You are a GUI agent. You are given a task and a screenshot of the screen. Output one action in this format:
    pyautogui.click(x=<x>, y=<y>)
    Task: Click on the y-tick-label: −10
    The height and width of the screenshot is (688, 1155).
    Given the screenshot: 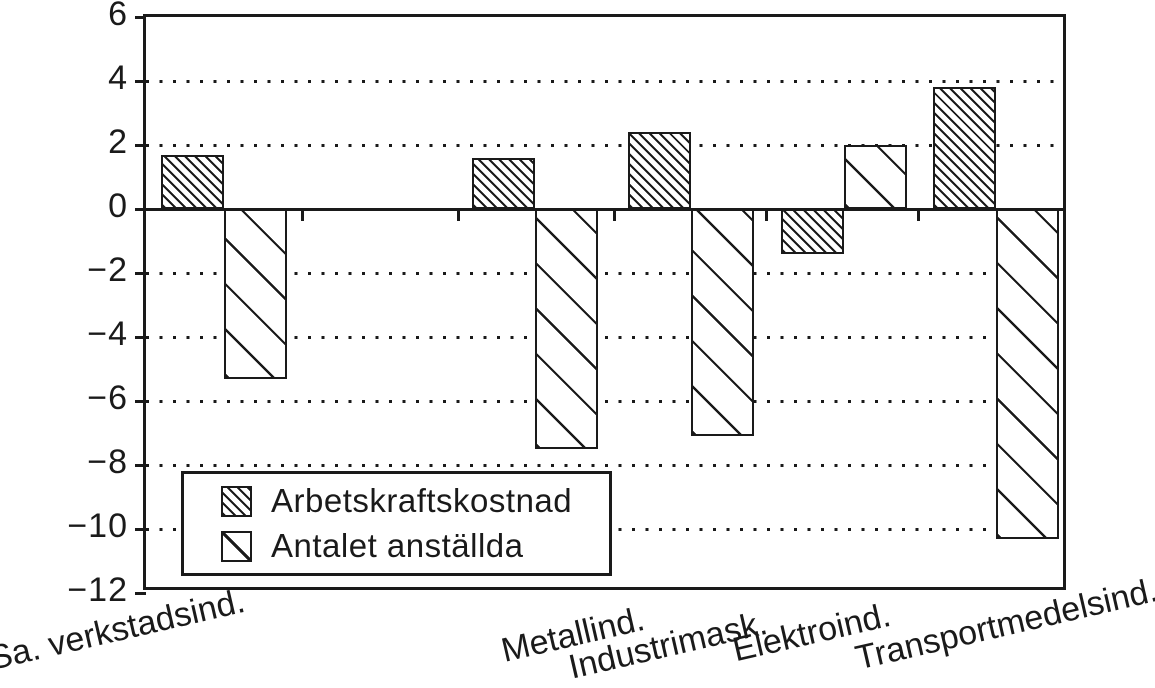 What is the action you would take?
    pyautogui.click(x=97, y=526)
    